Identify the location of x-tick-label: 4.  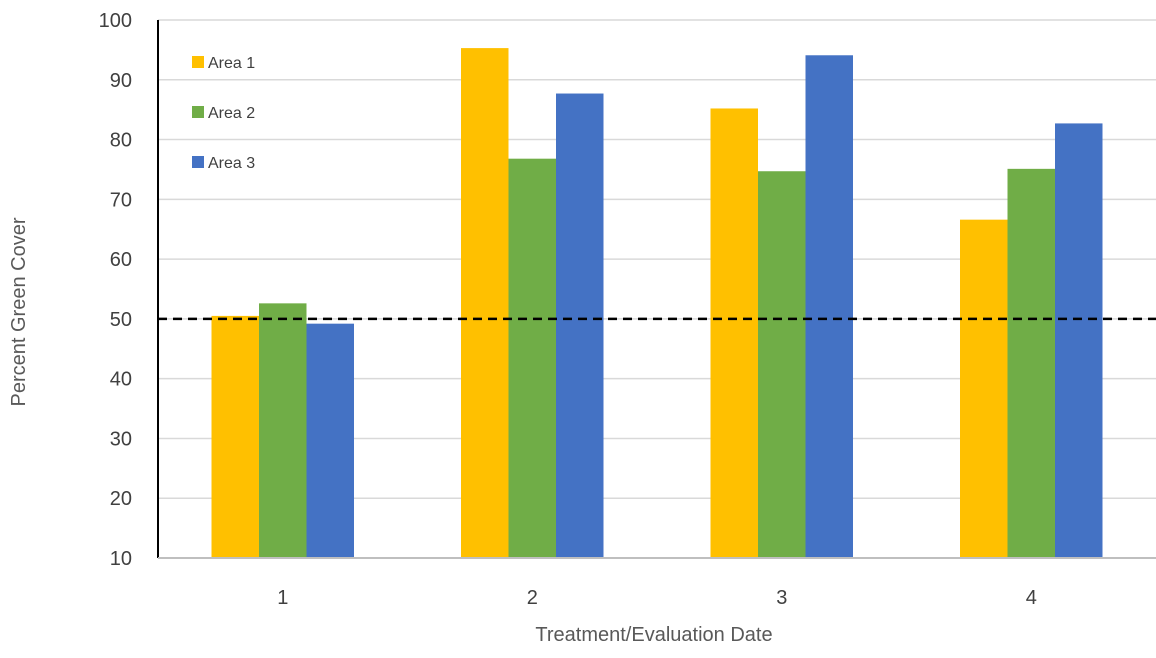
(1031, 598).